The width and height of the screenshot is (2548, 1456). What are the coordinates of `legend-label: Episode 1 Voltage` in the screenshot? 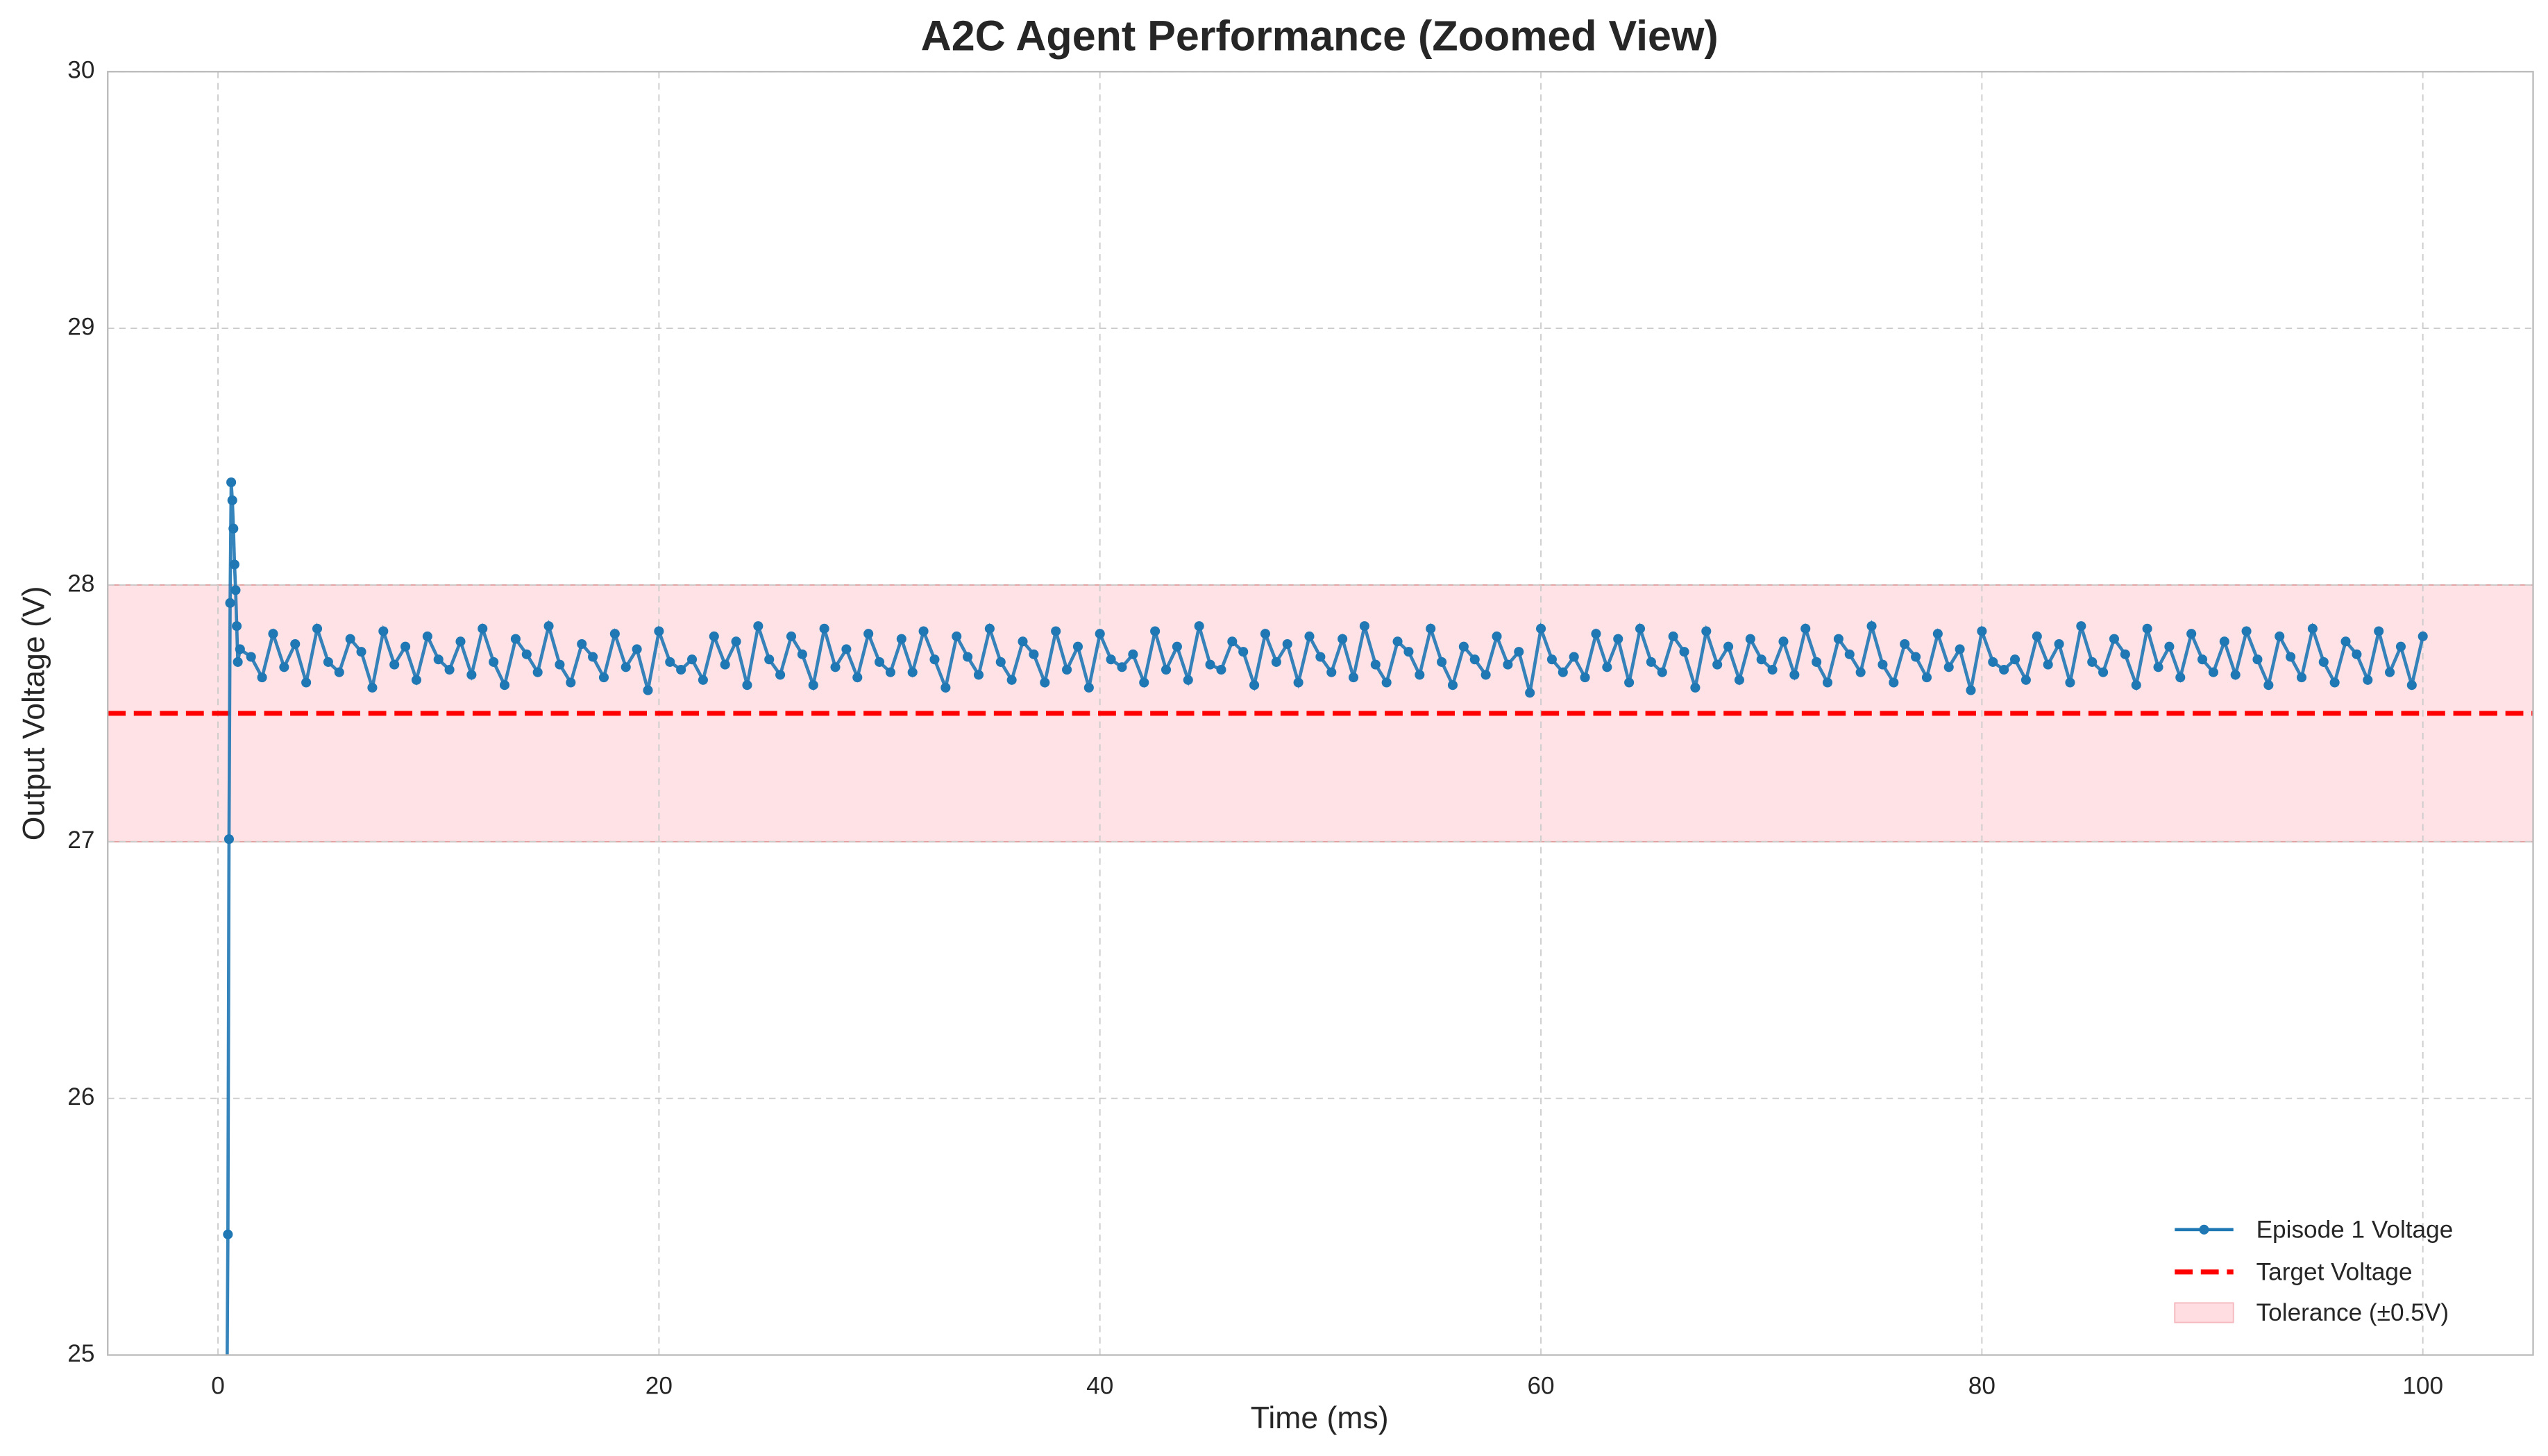 It's located at (2355, 1229).